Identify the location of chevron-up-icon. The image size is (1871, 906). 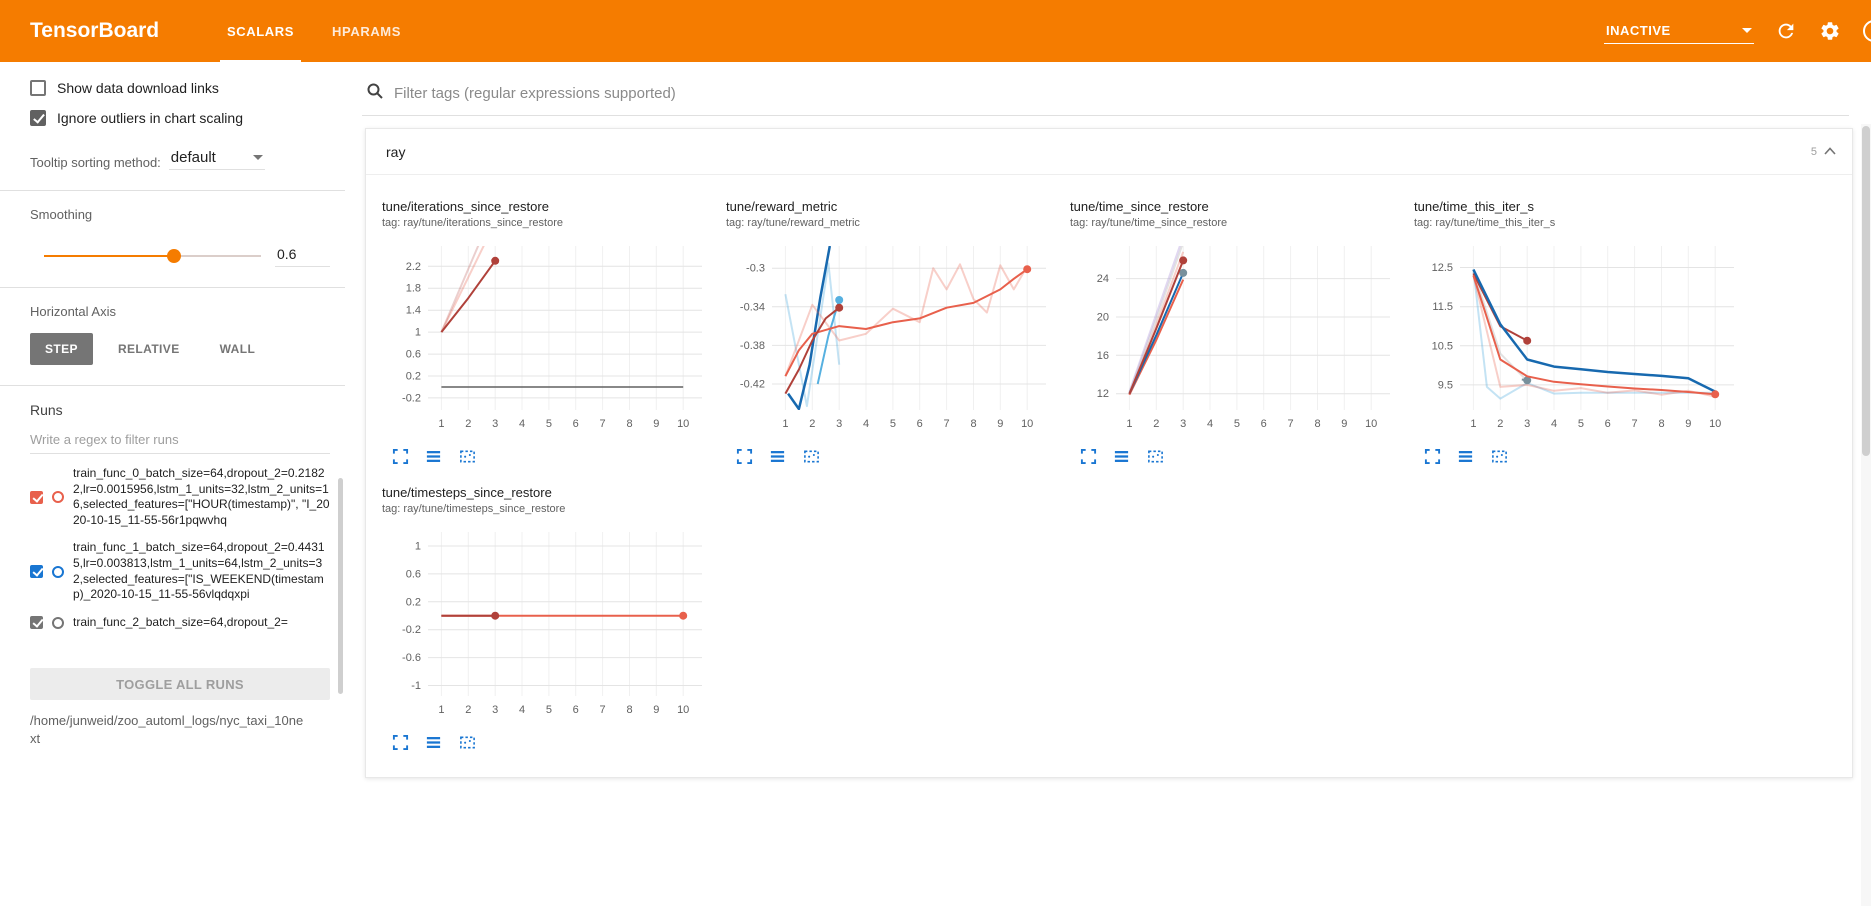
(1830, 152).